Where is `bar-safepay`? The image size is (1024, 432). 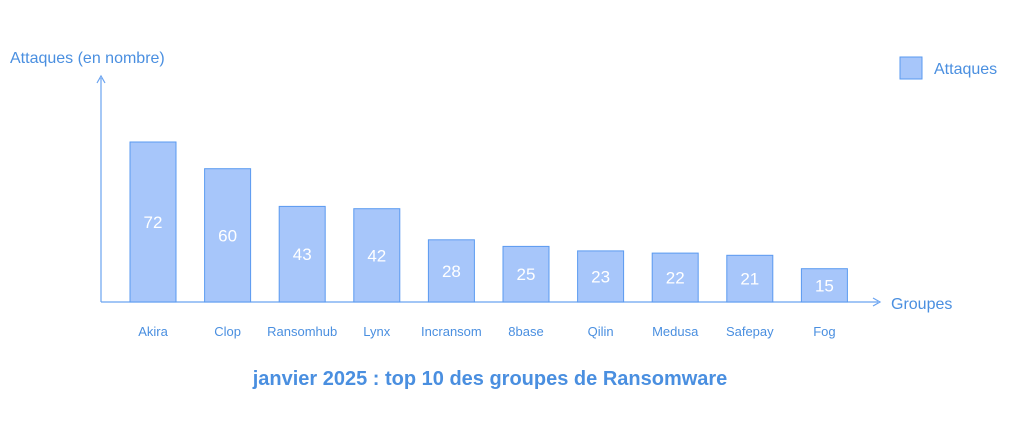 bar-safepay is located at coordinates (750, 278).